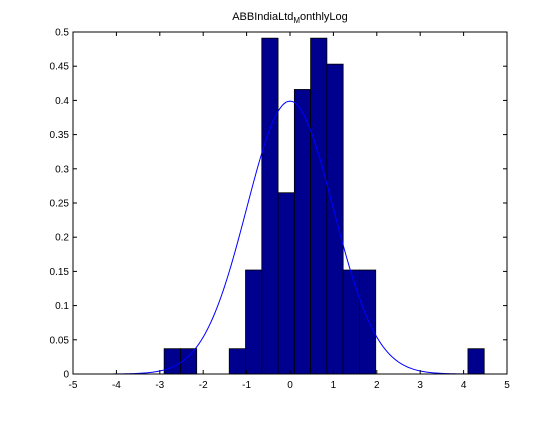 The height and width of the screenshot is (425, 560). I want to click on x-tick-label: -5, so click(73, 385).